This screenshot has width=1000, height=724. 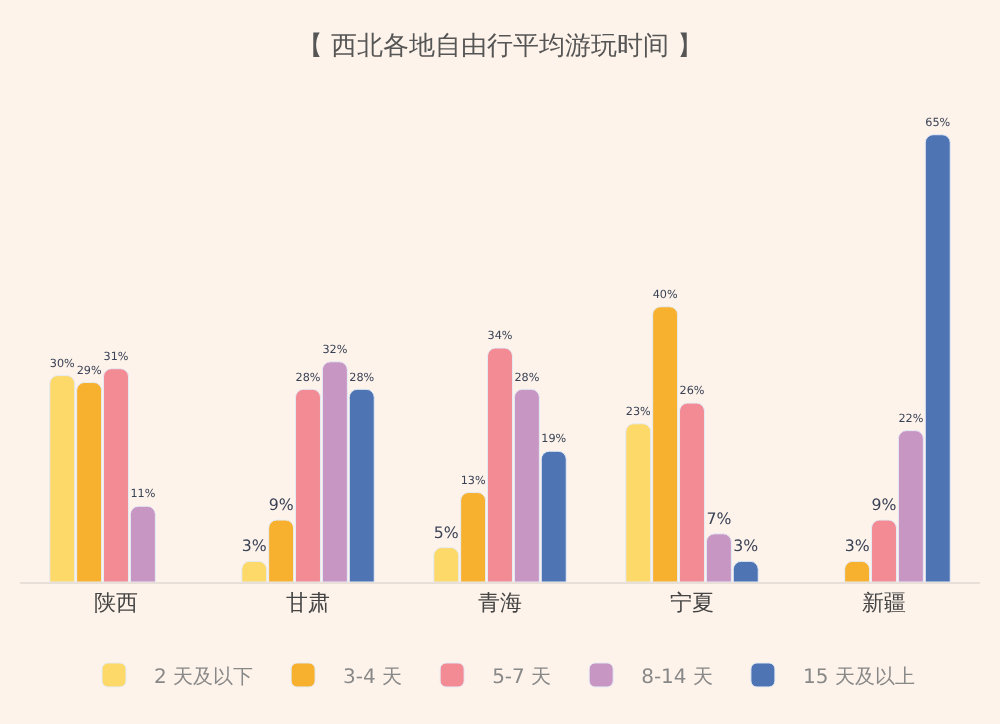 What do you see at coordinates (116, 603) in the screenshot?
I see `x-tick-label: 陕西` at bounding box center [116, 603].